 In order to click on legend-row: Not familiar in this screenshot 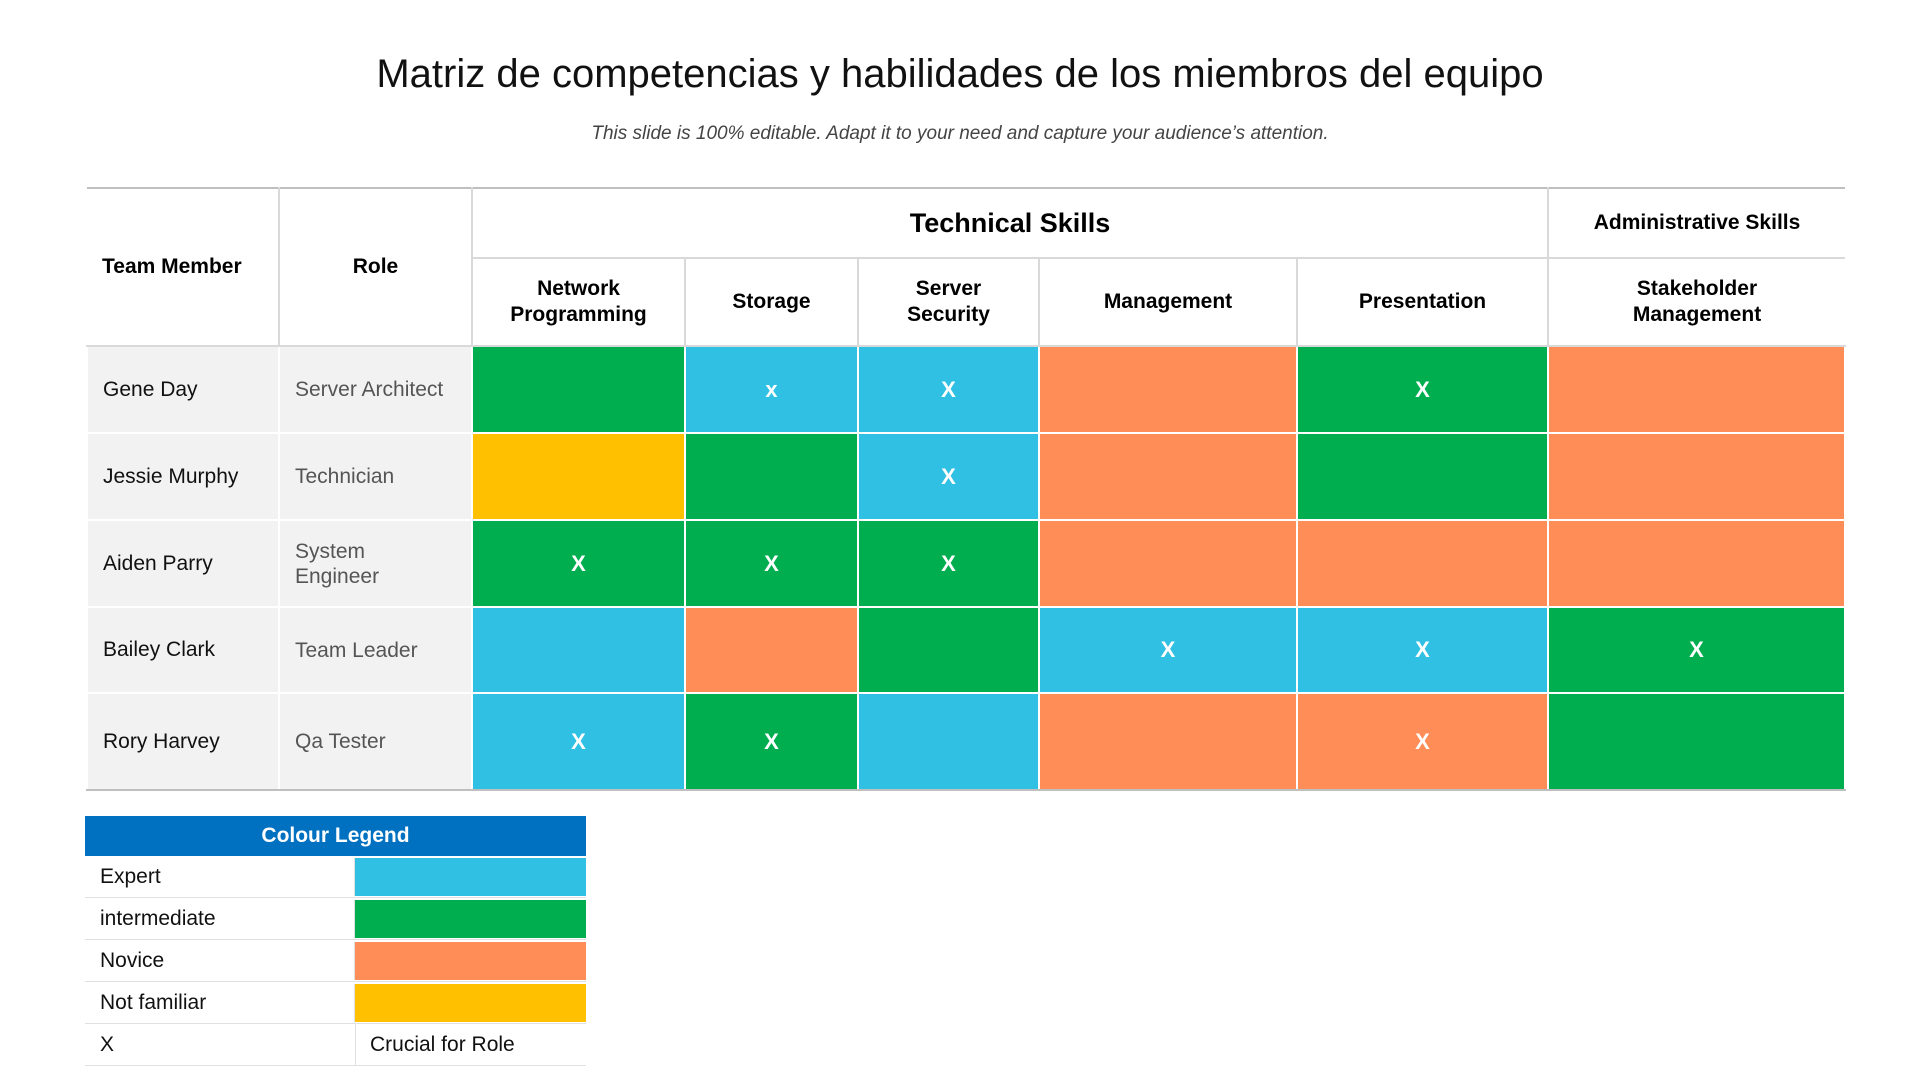, I will do `click(335, 1003)`.